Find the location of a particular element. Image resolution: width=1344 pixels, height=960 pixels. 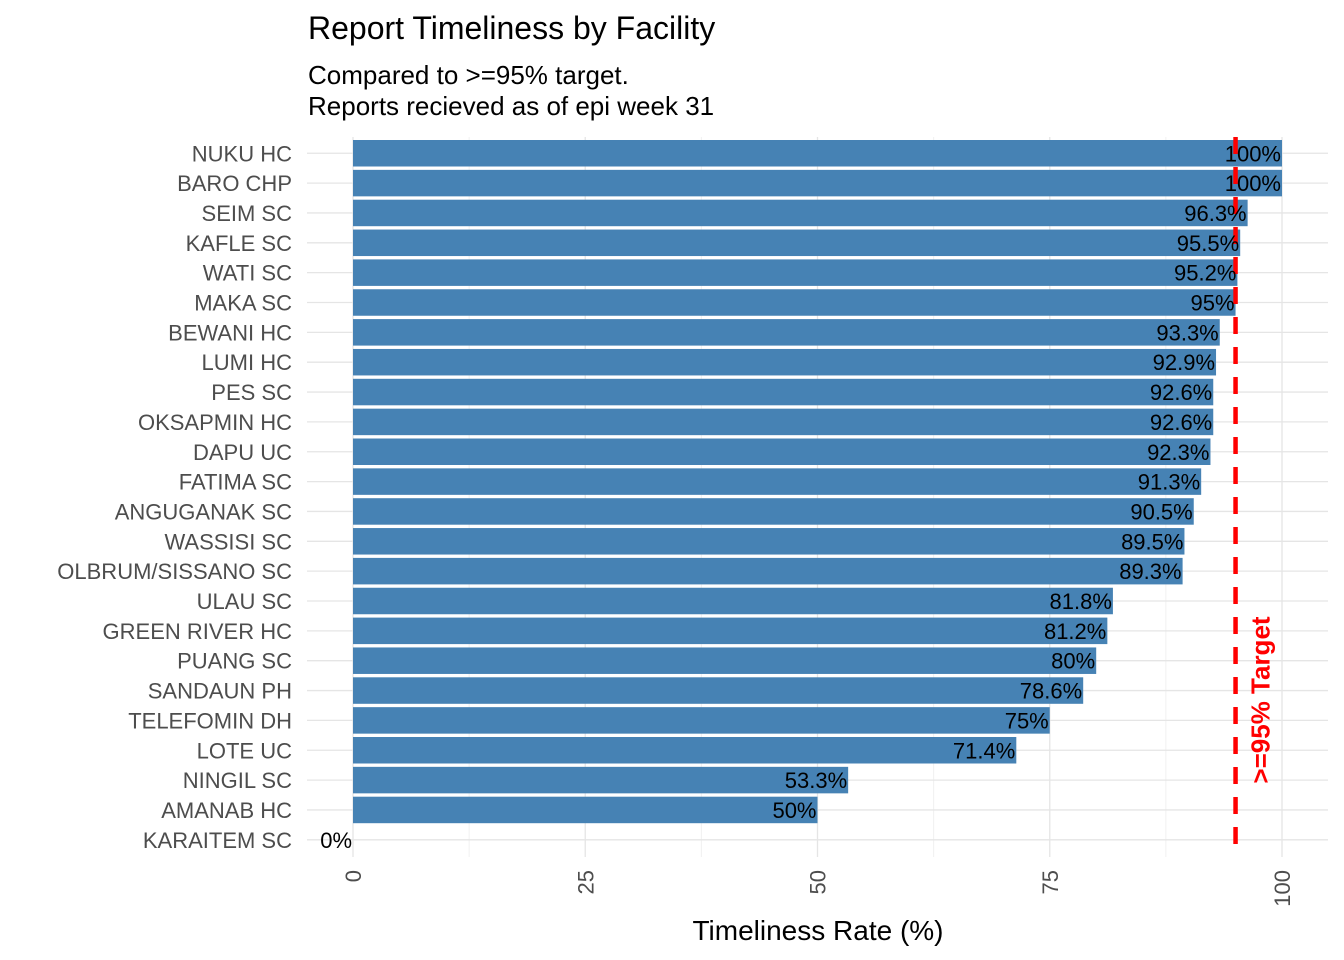

x-tick-label: 100 is located at coordinates (1282, 888).